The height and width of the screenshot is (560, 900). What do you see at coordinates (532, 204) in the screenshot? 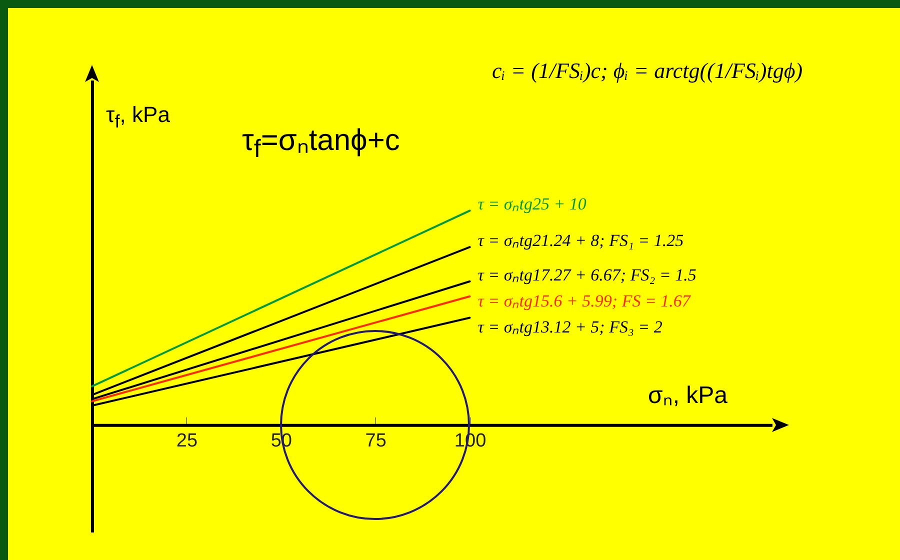
I see `series-label: τ = σₙtg25 + 10` at bounding box center [532, 204].